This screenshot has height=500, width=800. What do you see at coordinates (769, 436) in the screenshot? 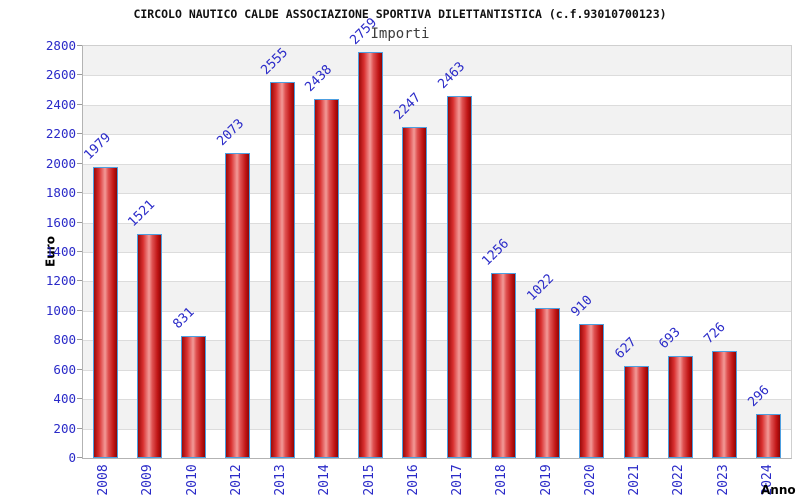
I see `bar-2024` at bounding box center [769, 436].